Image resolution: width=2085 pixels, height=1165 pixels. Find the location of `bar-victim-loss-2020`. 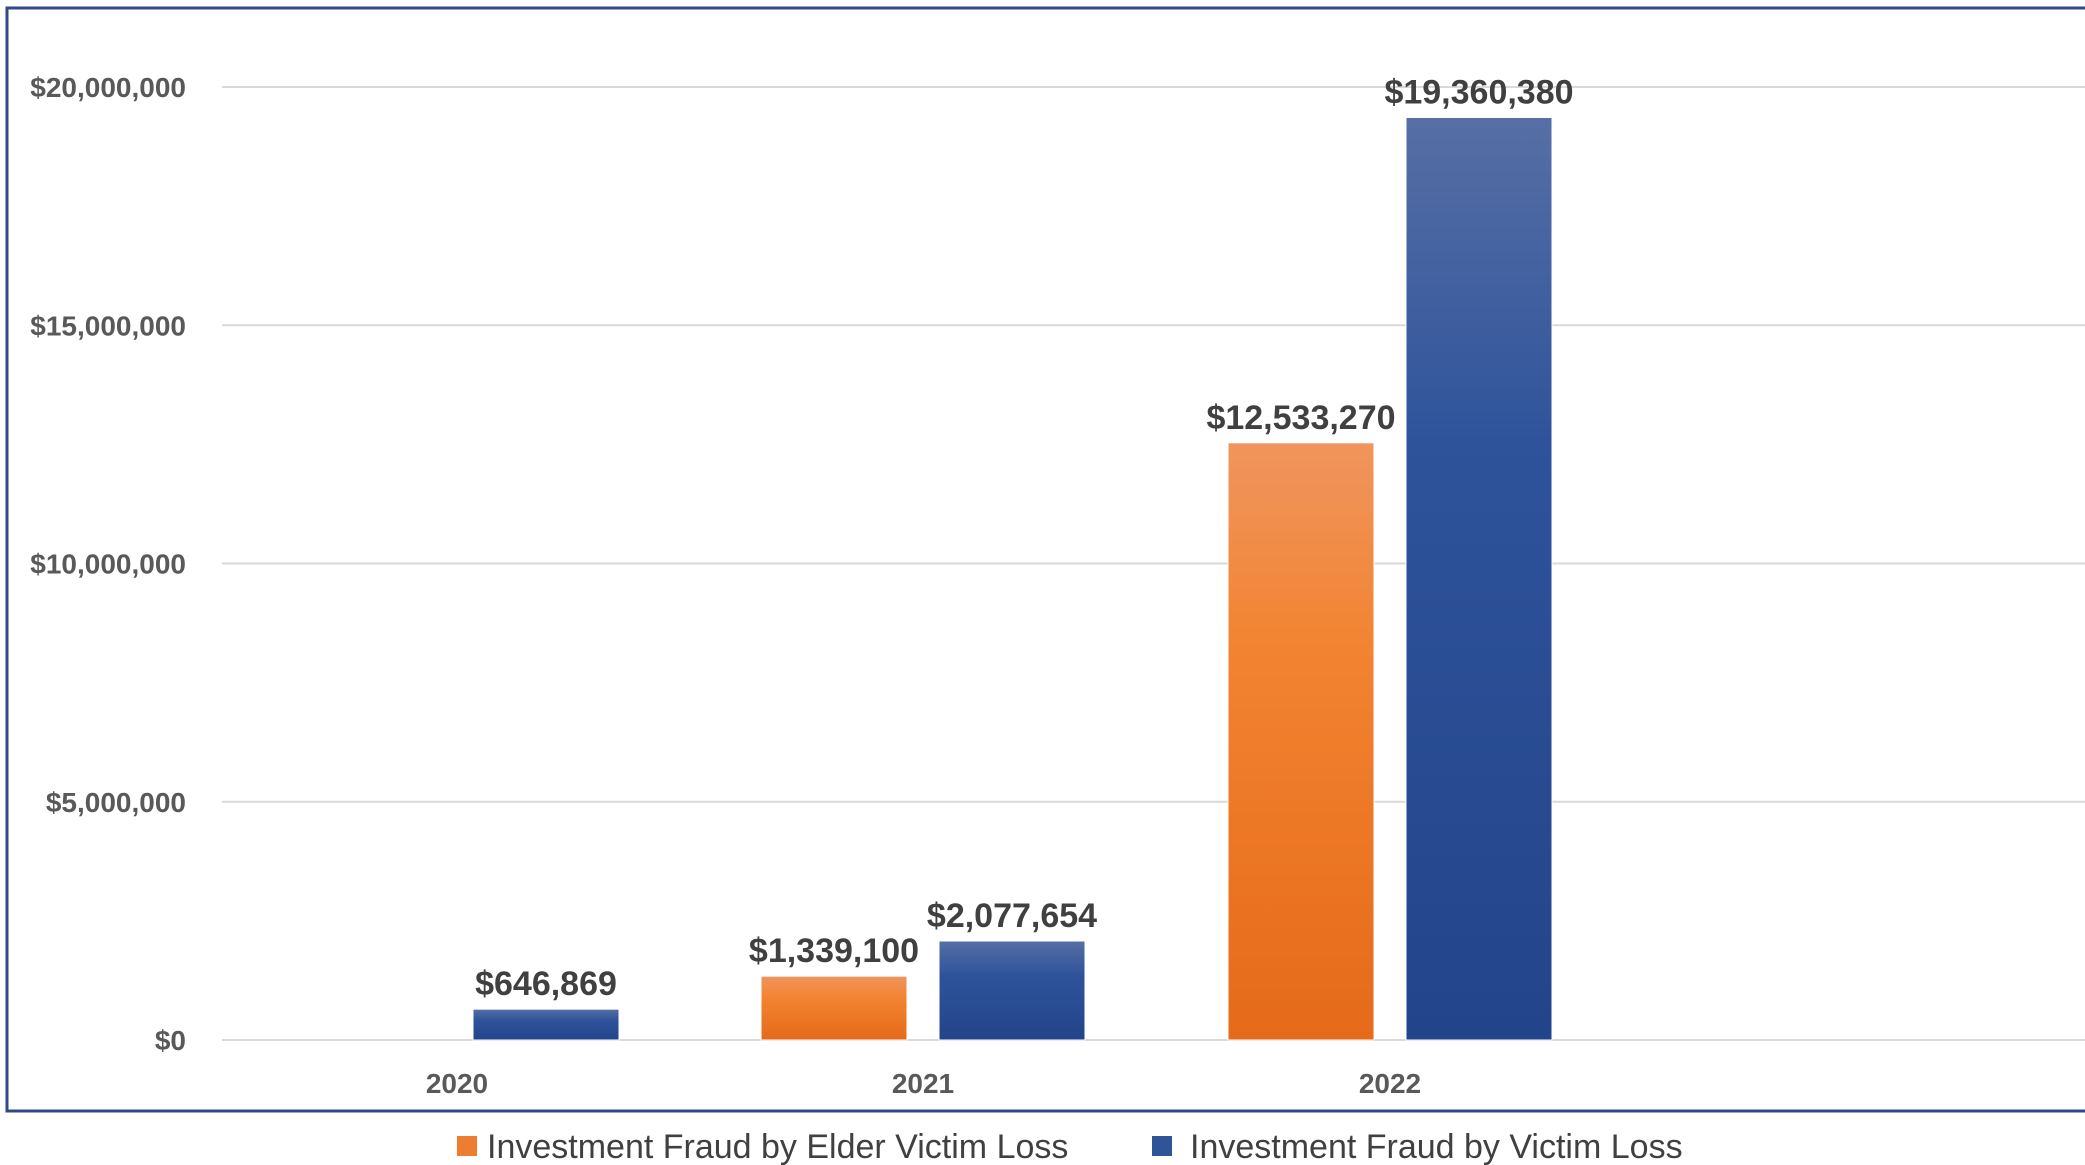

bar-victim-loss-2020 is located at coordinates (546, 1024).